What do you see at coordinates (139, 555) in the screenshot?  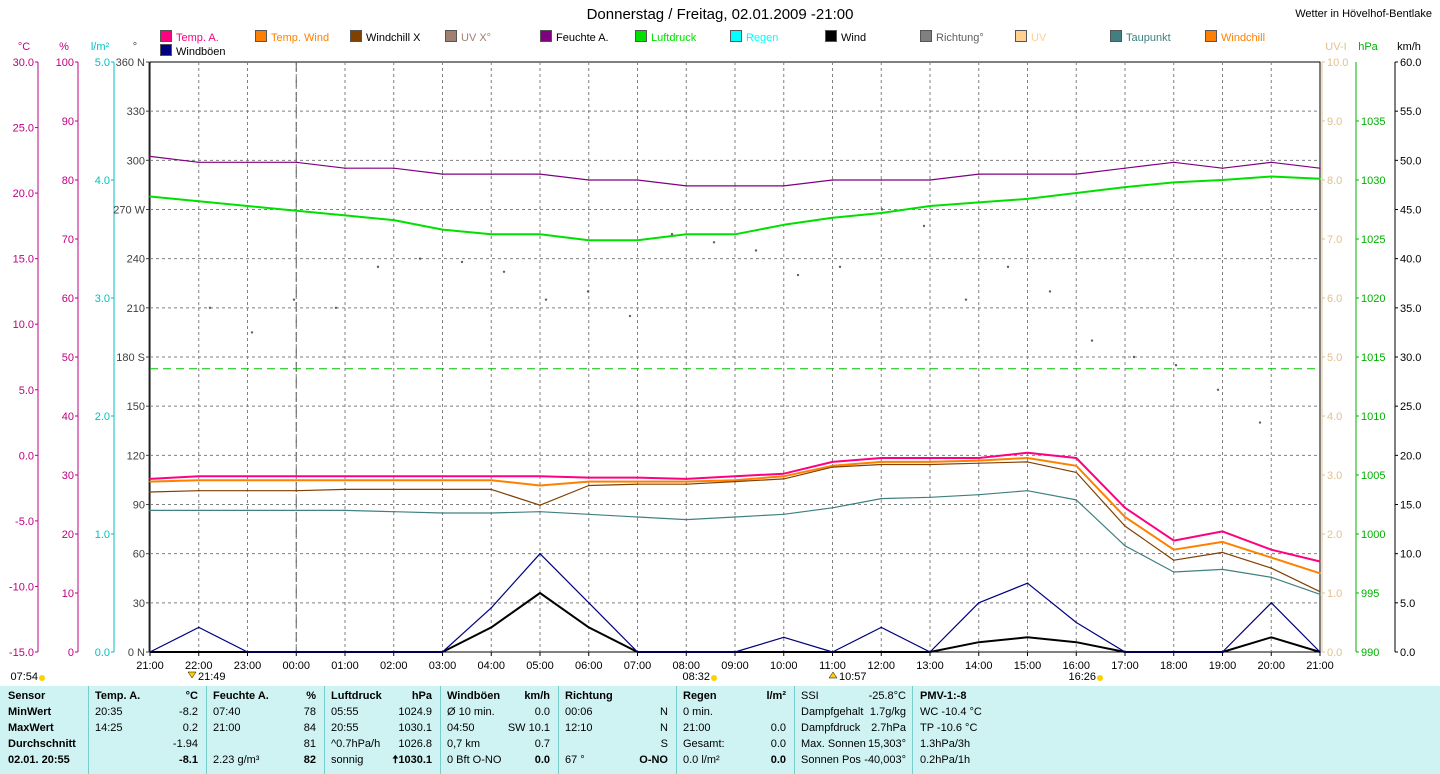 I see `direction-axis-tick-label: 60` at bounding box center [139, 555].